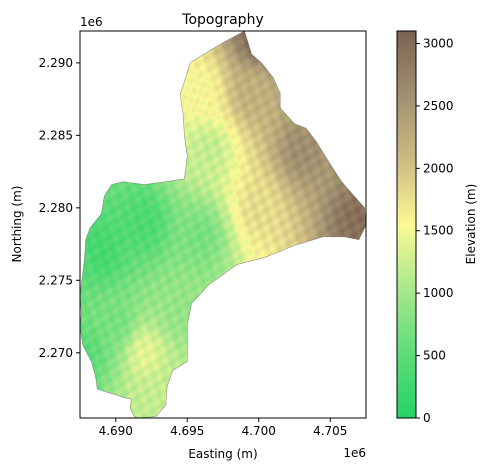 The image size is (489, 470). Describe the element at coordinates (222, 20) in the screenshot. I see `chart-title: Topography` at that location.